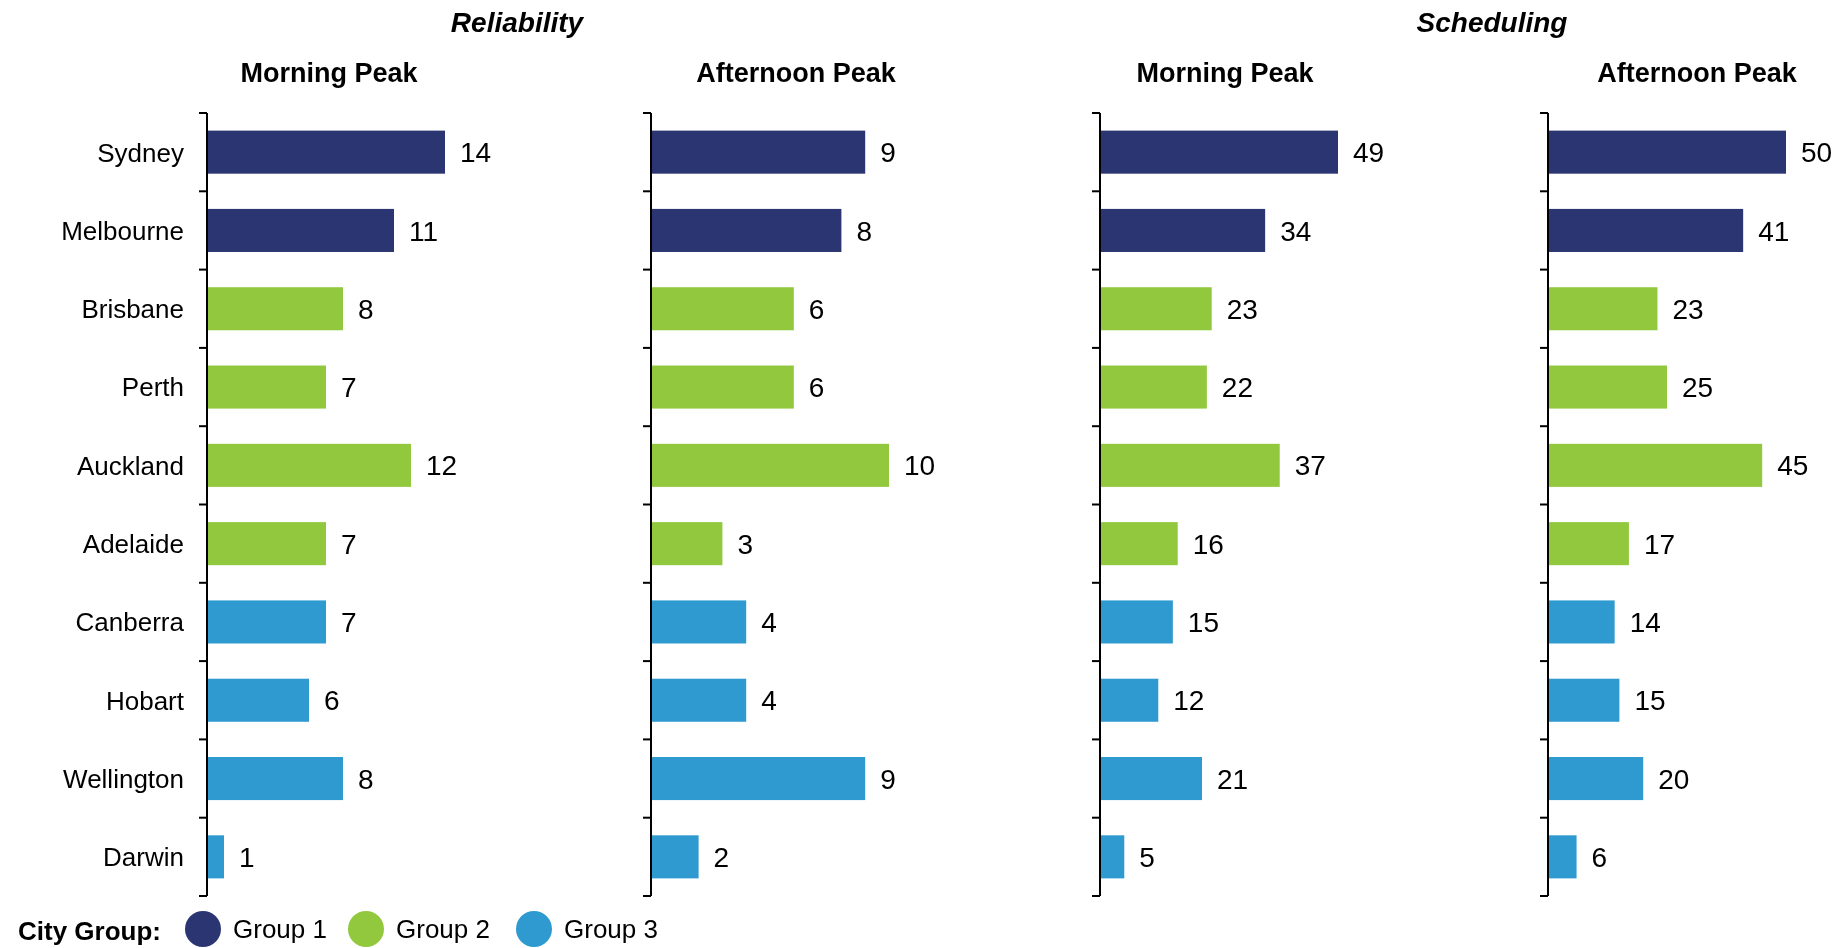 This screenshot has width=1847, height=948. Describe the element at coordinates (443, 929) in the screenshot. I see `legend-label: Group 2` at that location.